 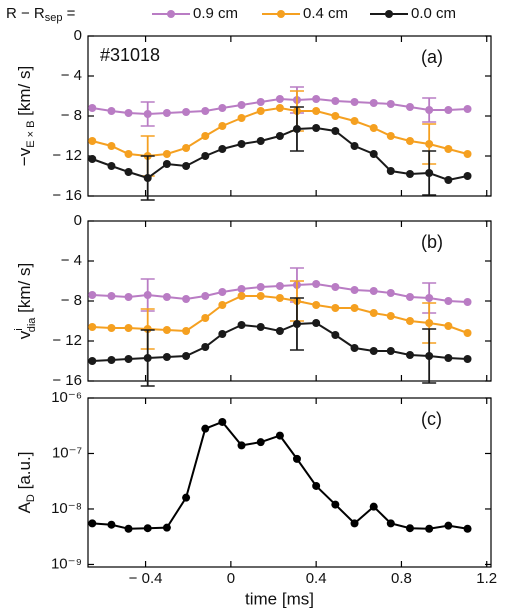 What do you see at coordinates (215, 13) in the screenshot?
I see `legend-label: 0.9 cm` at bounding box center [215, 13].